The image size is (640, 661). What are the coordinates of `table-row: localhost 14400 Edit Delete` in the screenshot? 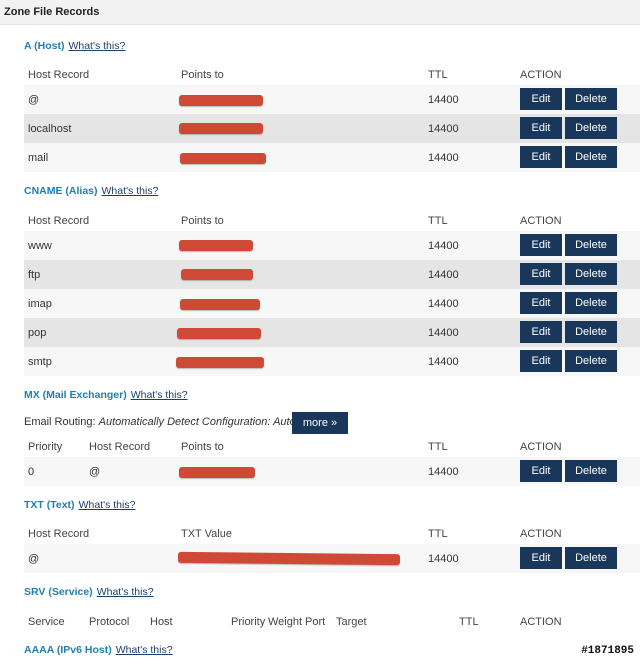 It's located at (332, 128).